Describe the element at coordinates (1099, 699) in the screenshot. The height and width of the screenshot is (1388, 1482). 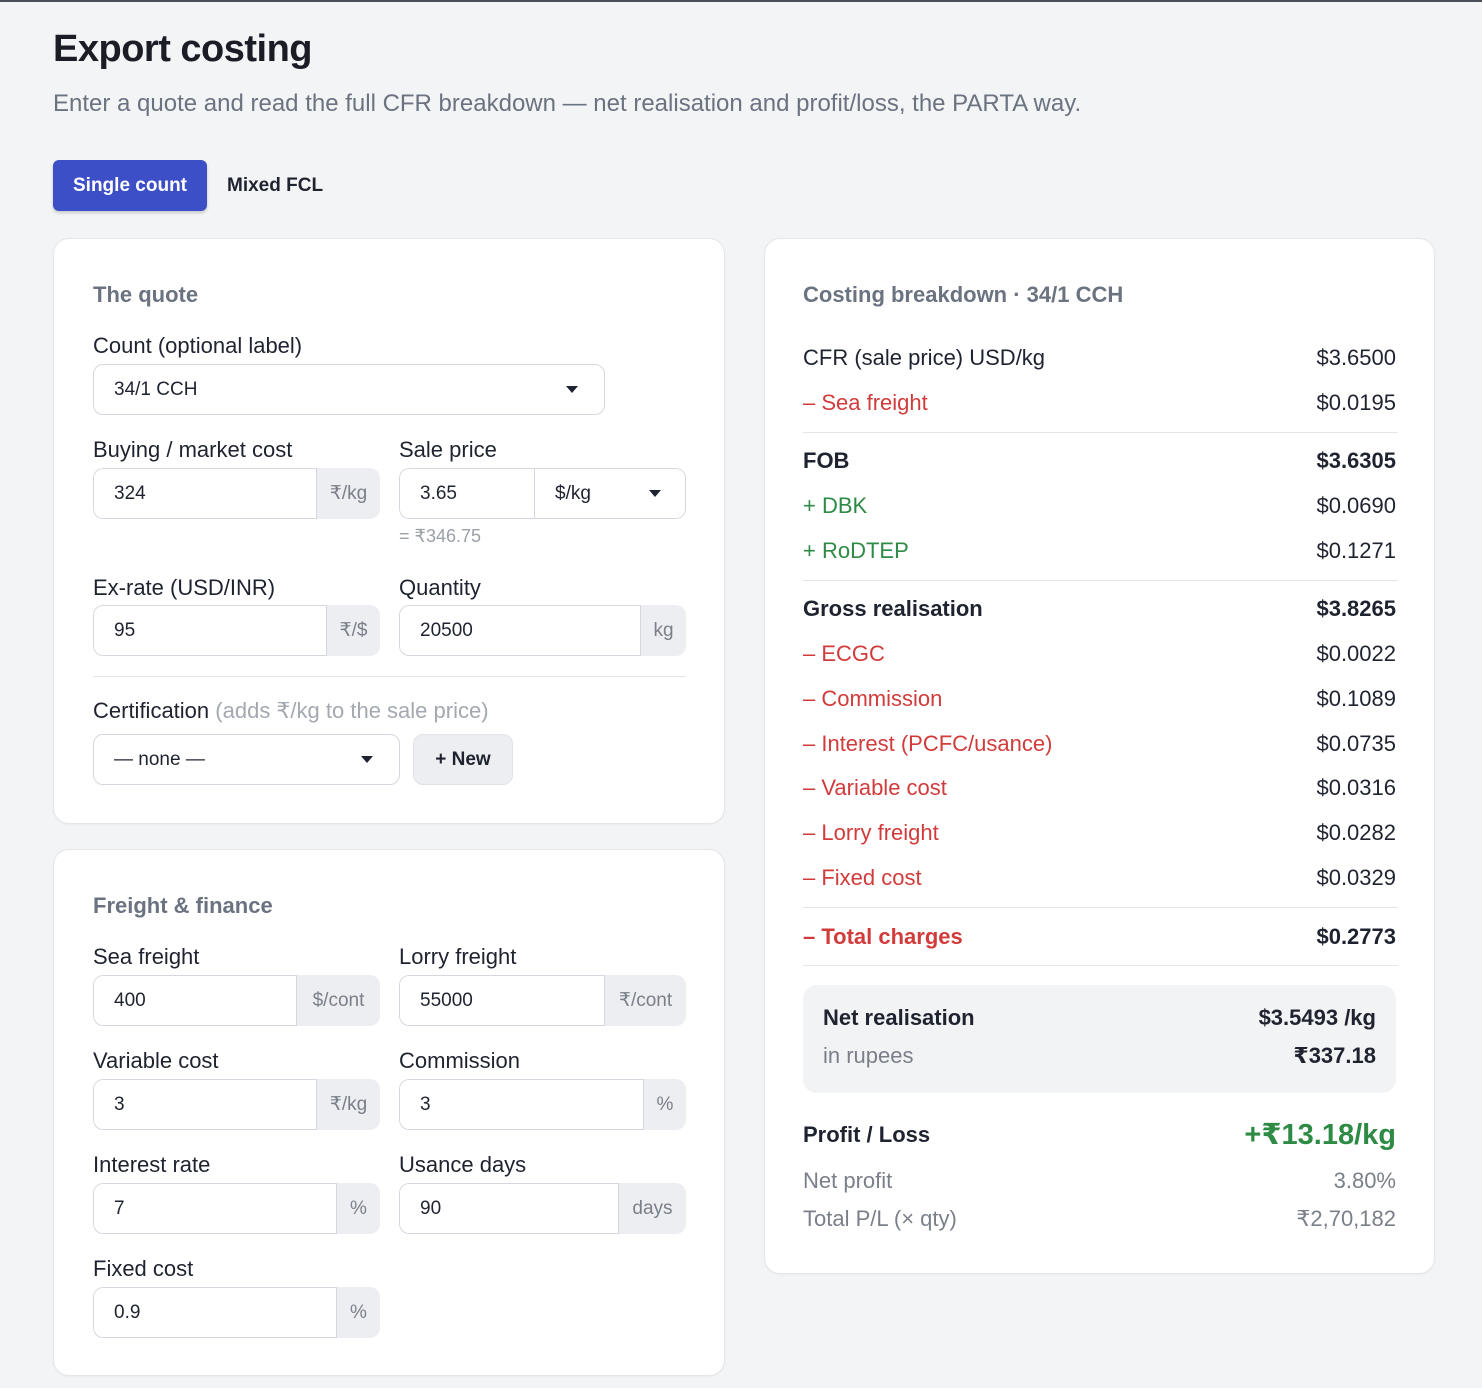
I see `breakdown-row-commission: – Commission $0.1089` at that location.